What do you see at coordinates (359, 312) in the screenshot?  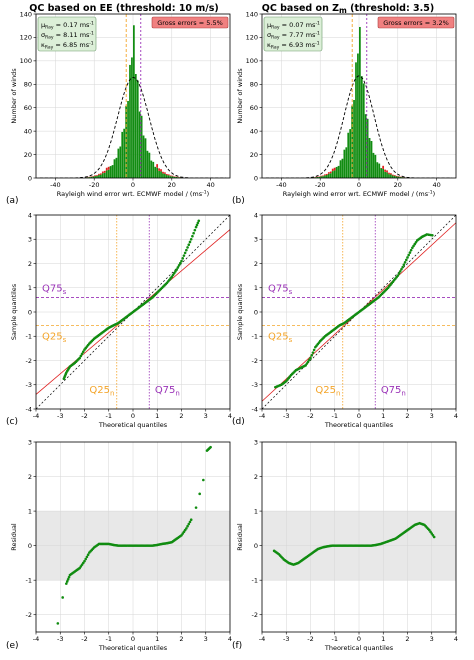 I see `plot-area` at bounding box center [359, 312].